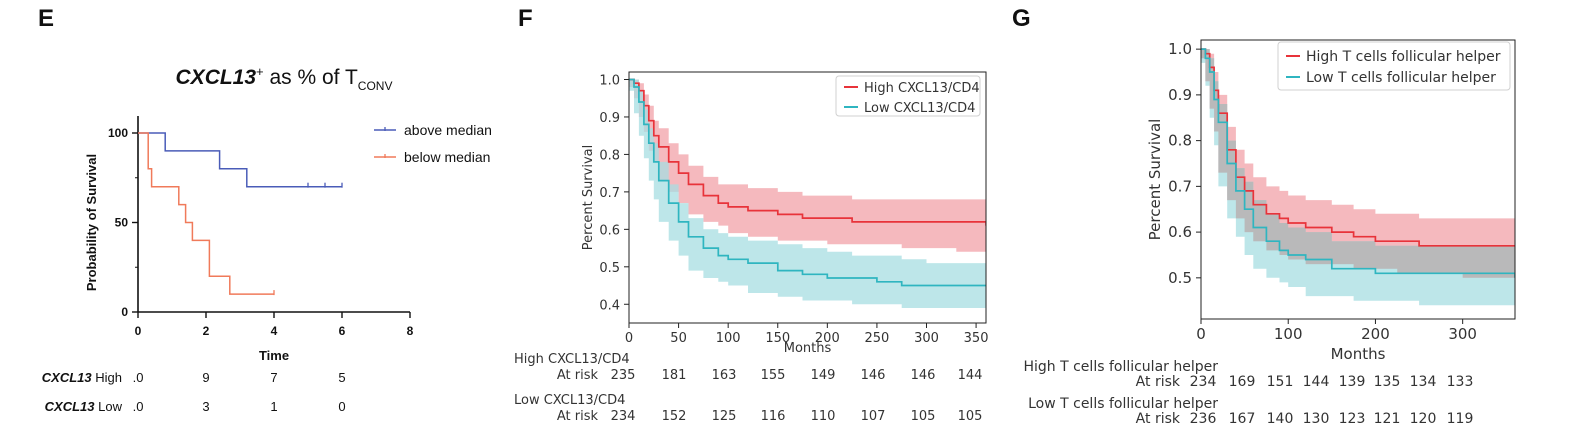 The height and width of the screenshot is (441, 1573). Describe the element at coordinates (273, 406) in the screenshot. I see `risk-value: 1` at that location.